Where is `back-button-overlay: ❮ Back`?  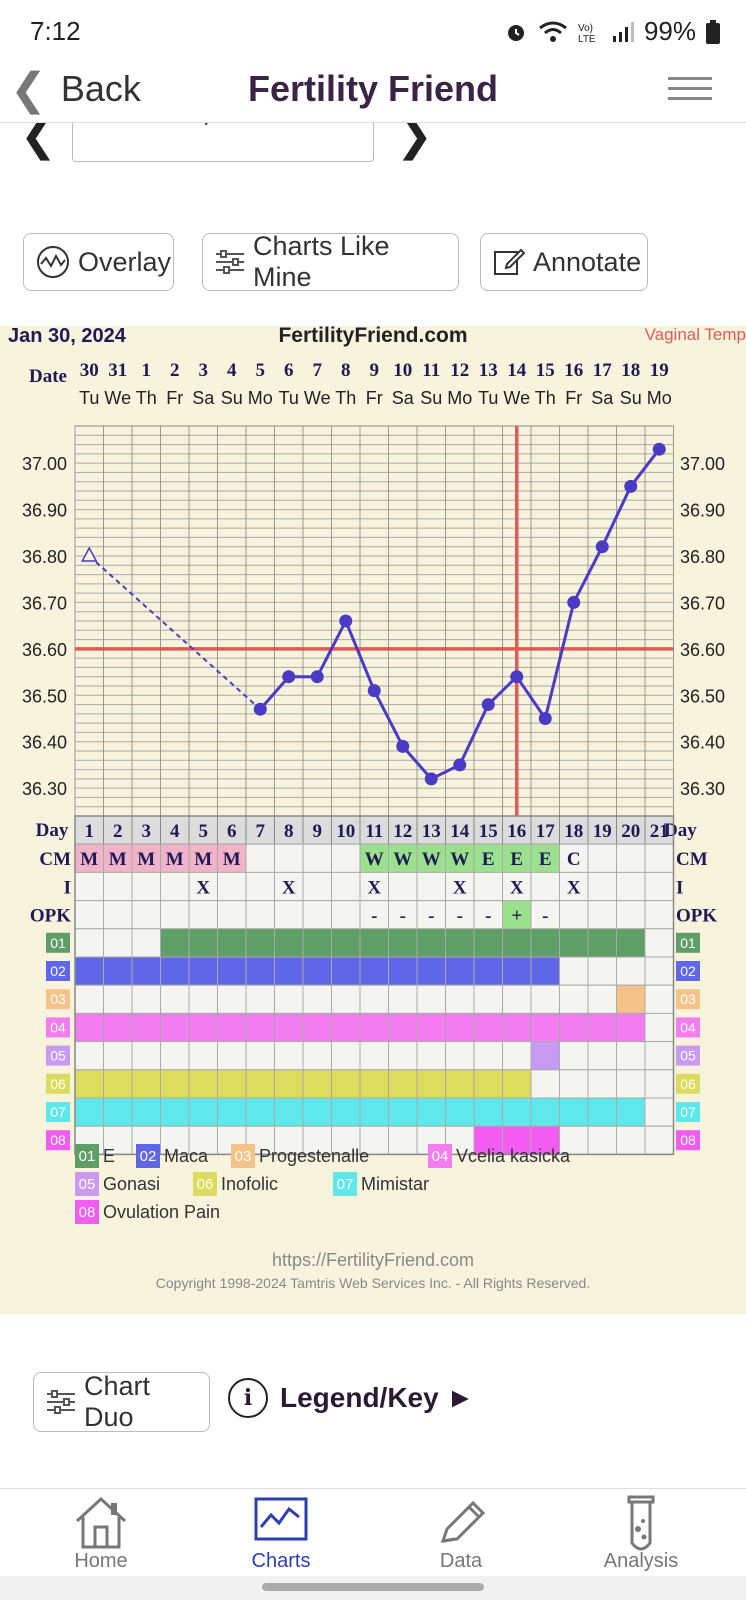
back-button-overlay: ❮ Back is located at coordinates (75, 89).